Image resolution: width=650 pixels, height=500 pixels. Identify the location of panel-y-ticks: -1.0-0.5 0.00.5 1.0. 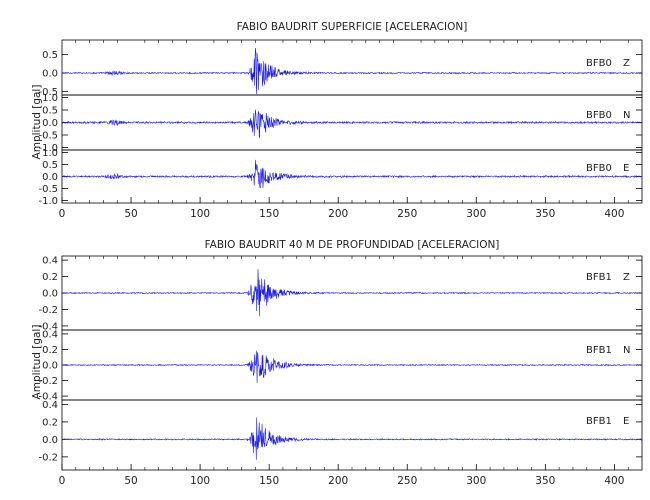
(340, 123).